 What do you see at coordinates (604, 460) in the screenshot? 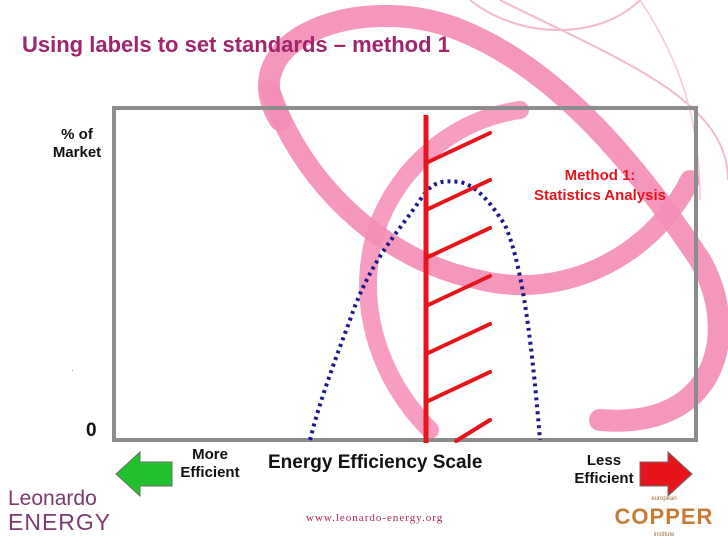
I see `less-efficient-line1: Less` at bounding box center [604, 460].